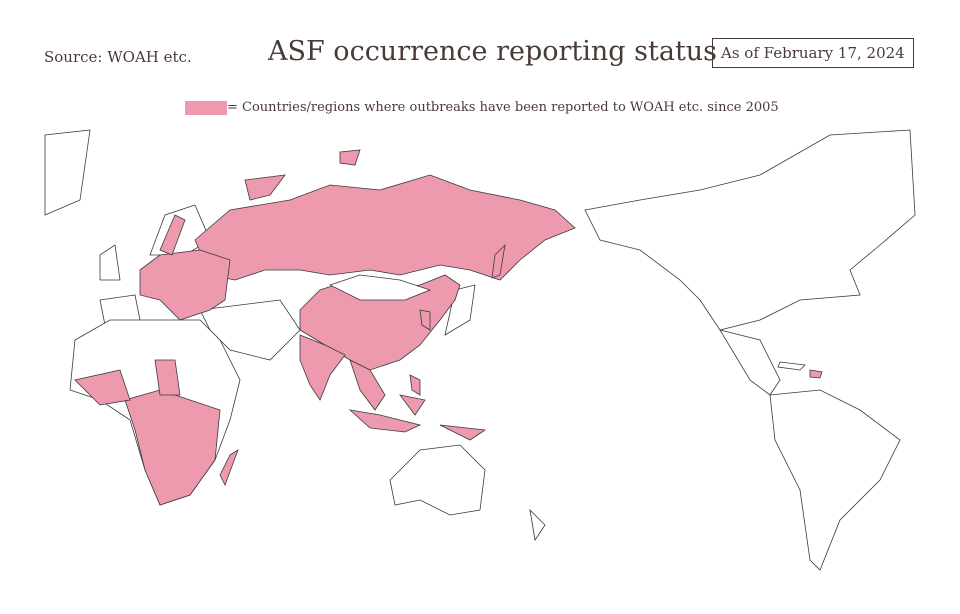  Describe the element at coordinates (206, 107) in the screenshot. I see `legend-swatch` at that location.